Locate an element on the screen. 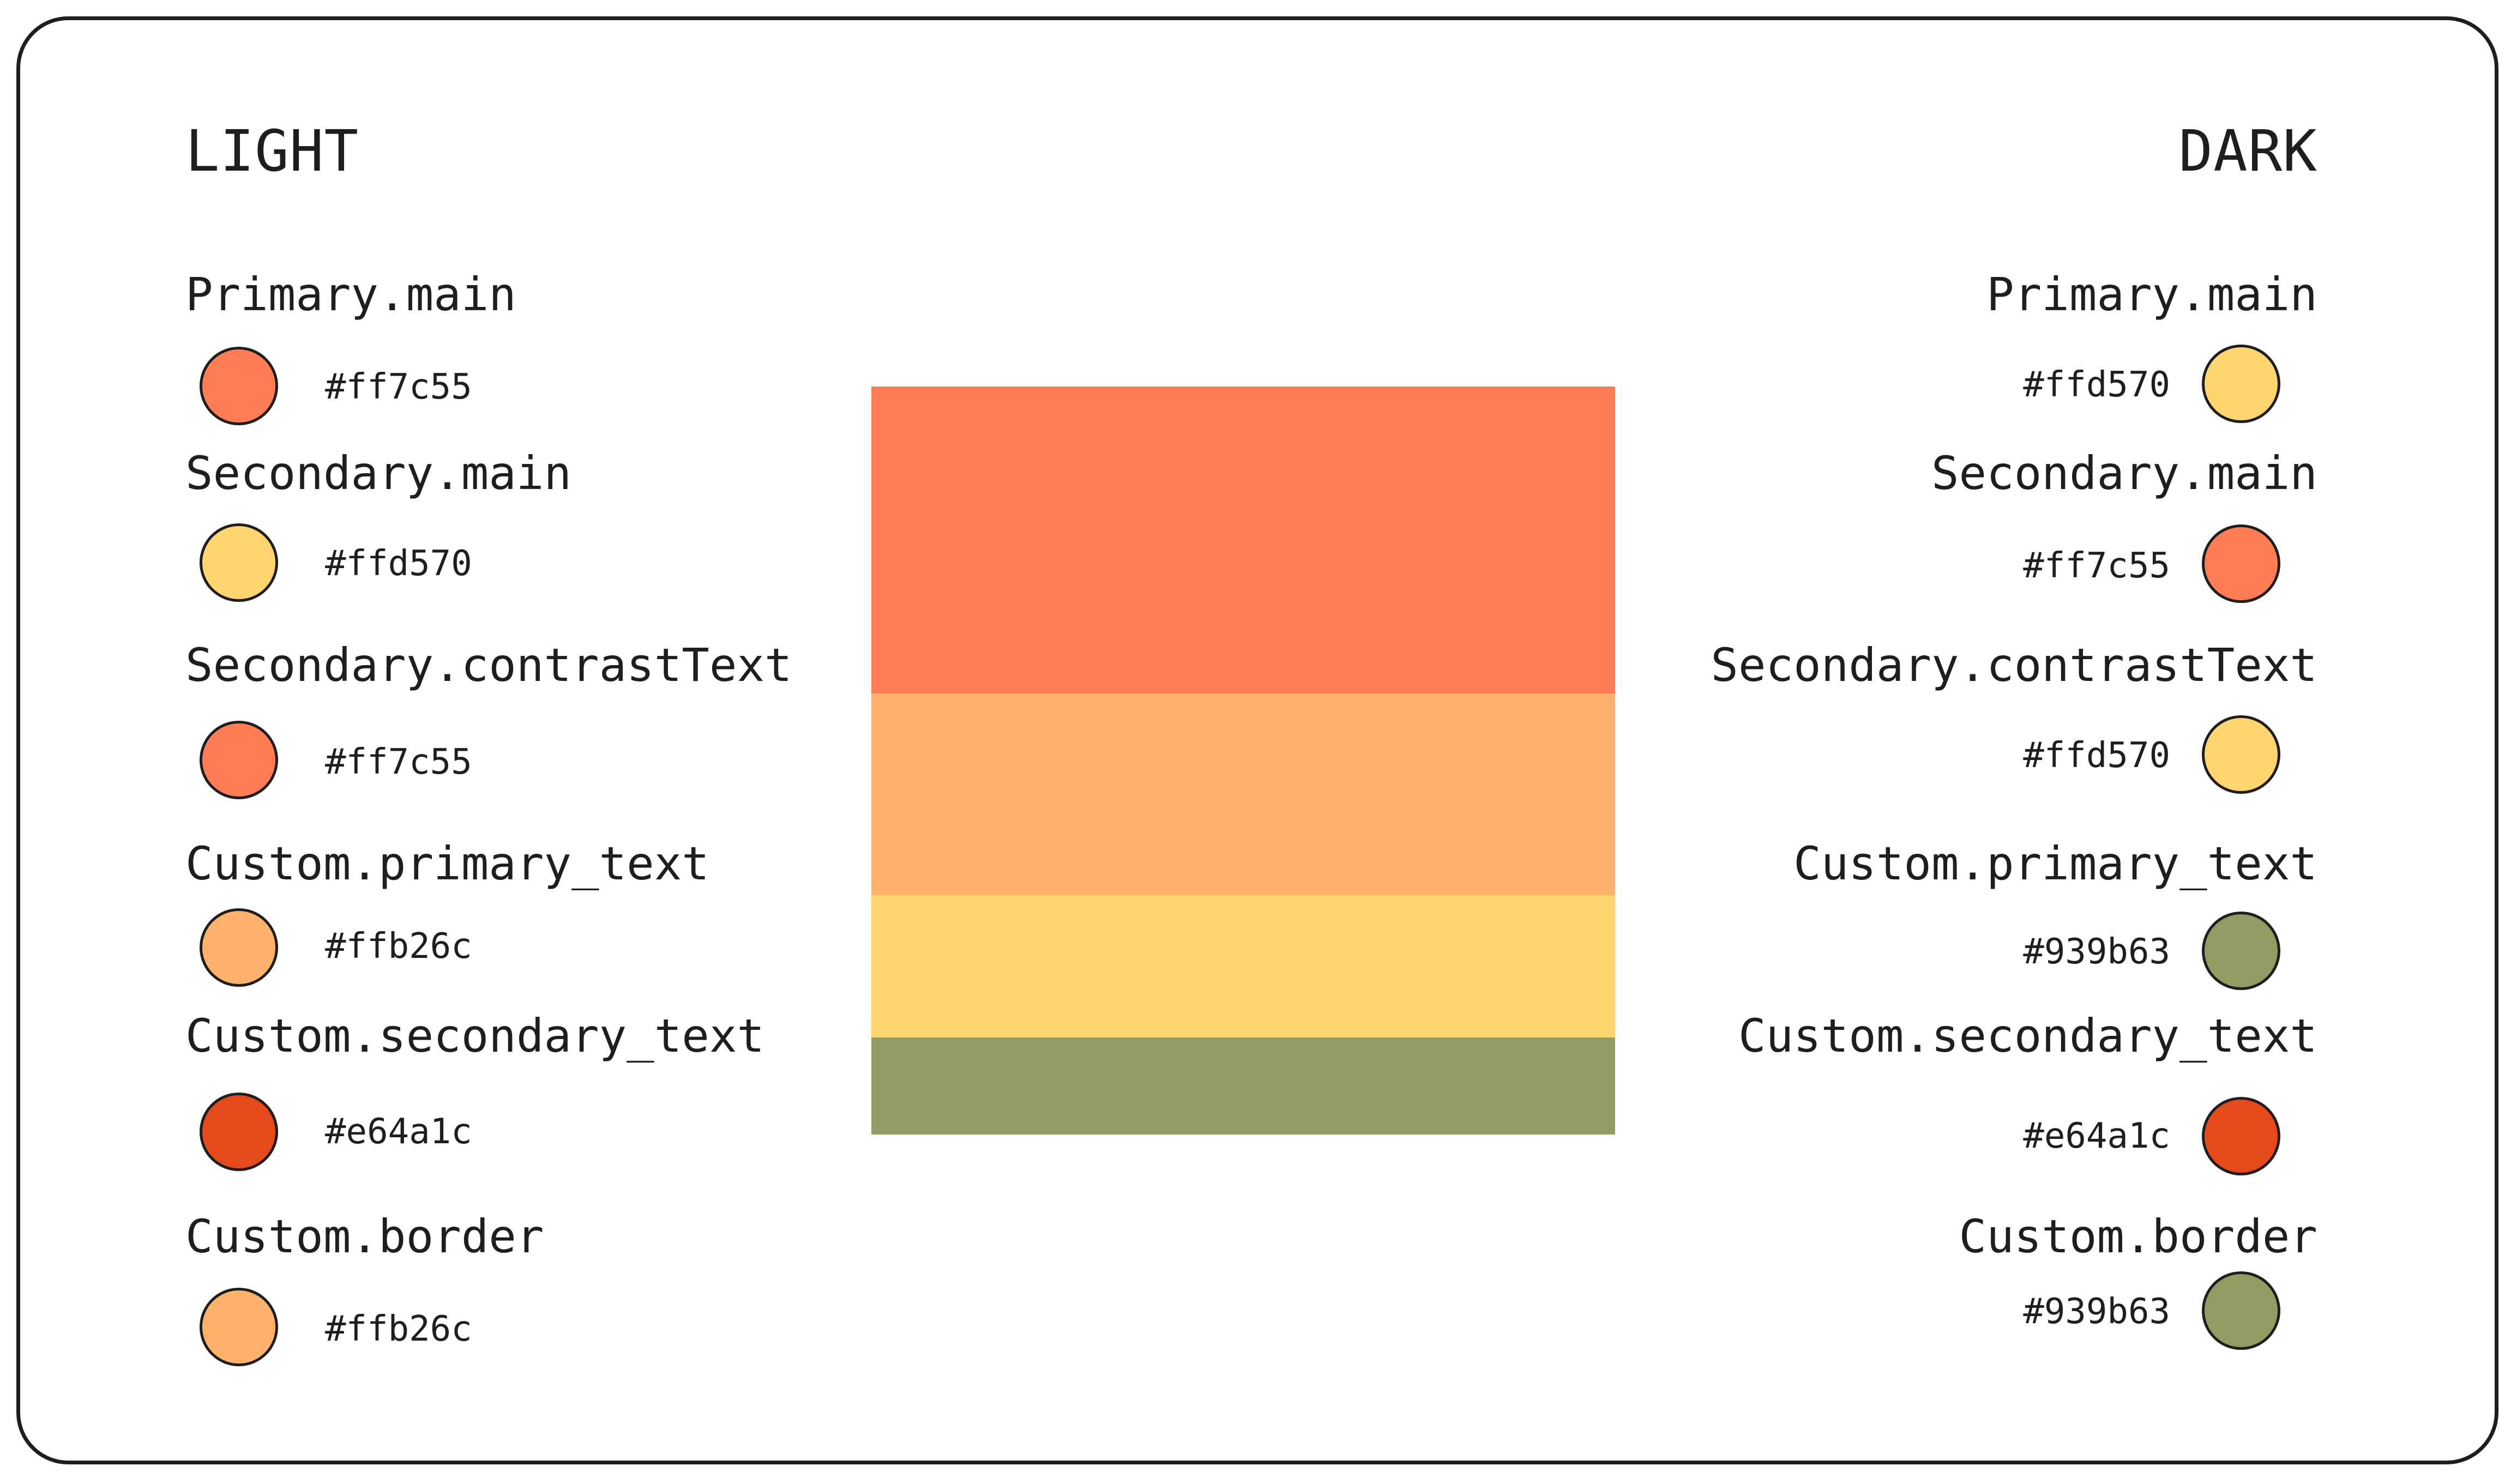  stacked-color-bar is located at coordinates (1243, 761).